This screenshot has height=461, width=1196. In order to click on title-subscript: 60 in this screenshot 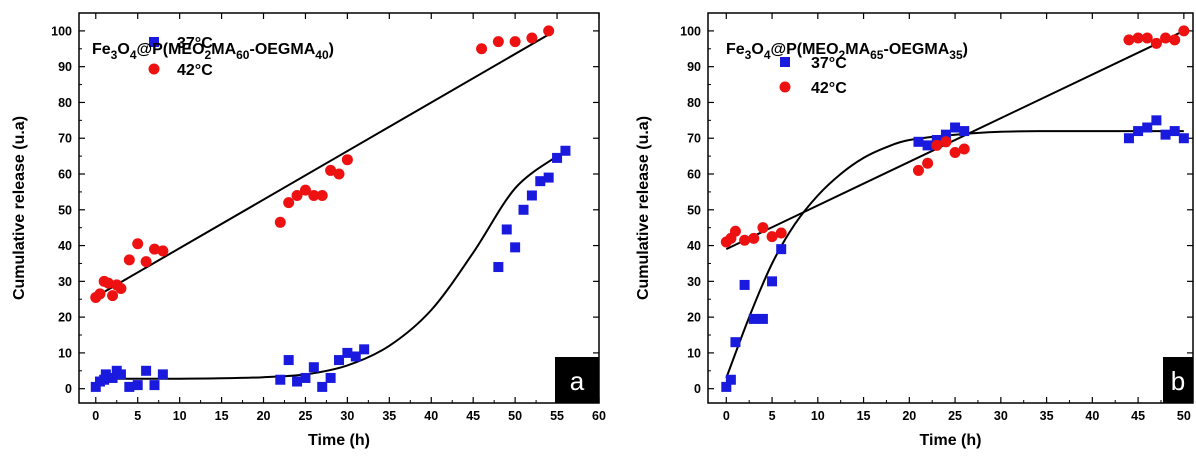, I will do `click(243, 55)`.